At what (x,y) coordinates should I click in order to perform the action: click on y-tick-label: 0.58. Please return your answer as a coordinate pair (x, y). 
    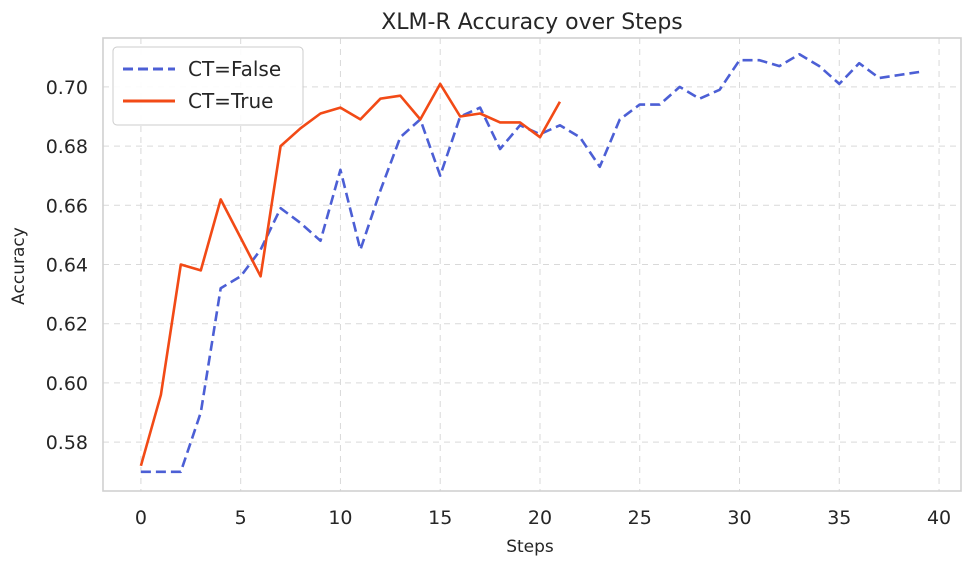
    Looking at the image, I should click on (67, 443).